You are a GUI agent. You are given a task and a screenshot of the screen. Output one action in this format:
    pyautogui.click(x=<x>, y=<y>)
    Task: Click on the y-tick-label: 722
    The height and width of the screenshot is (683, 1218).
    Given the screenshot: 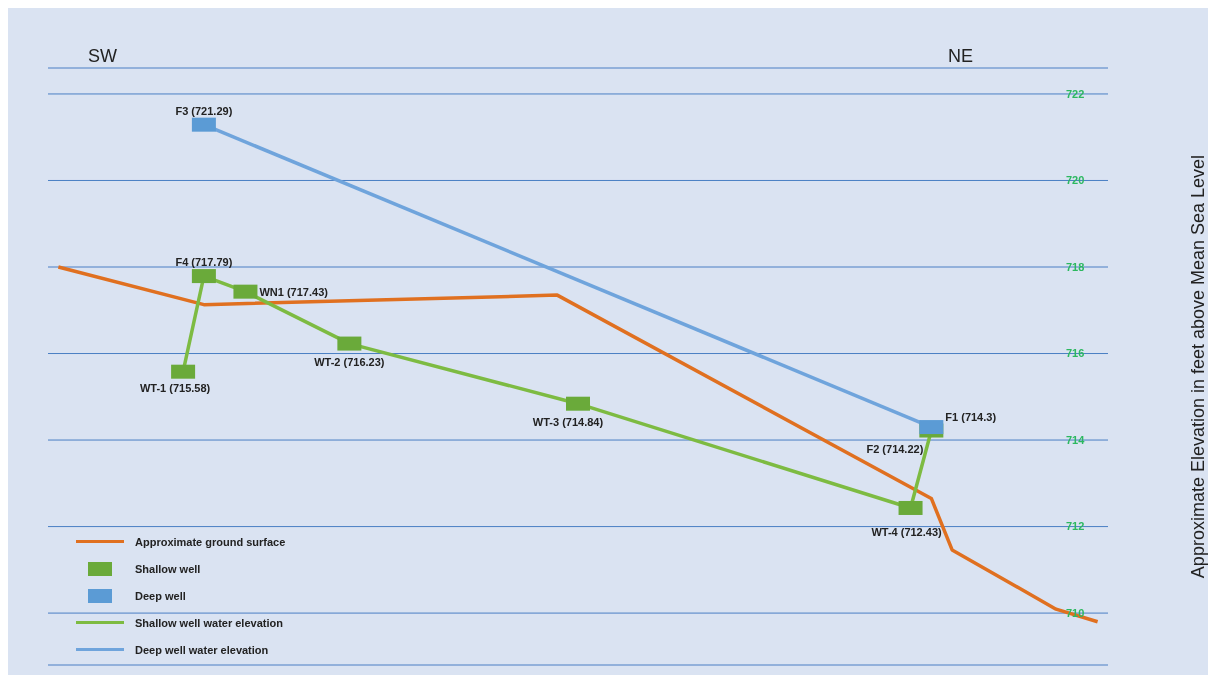 What is the action you would take?
    pyautogui.click(x=1075, y=93)
    